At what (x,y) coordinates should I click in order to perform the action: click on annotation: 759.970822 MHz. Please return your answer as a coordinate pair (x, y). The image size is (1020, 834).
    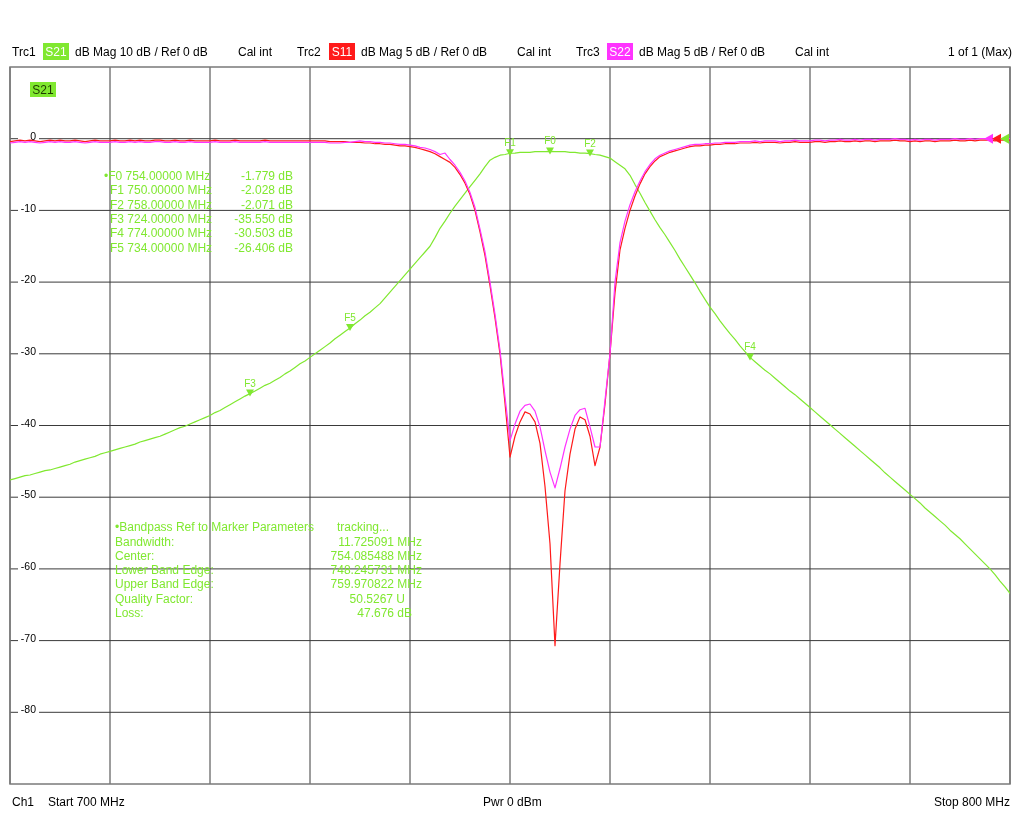
    Looking at the image, I should click on (376, 584).